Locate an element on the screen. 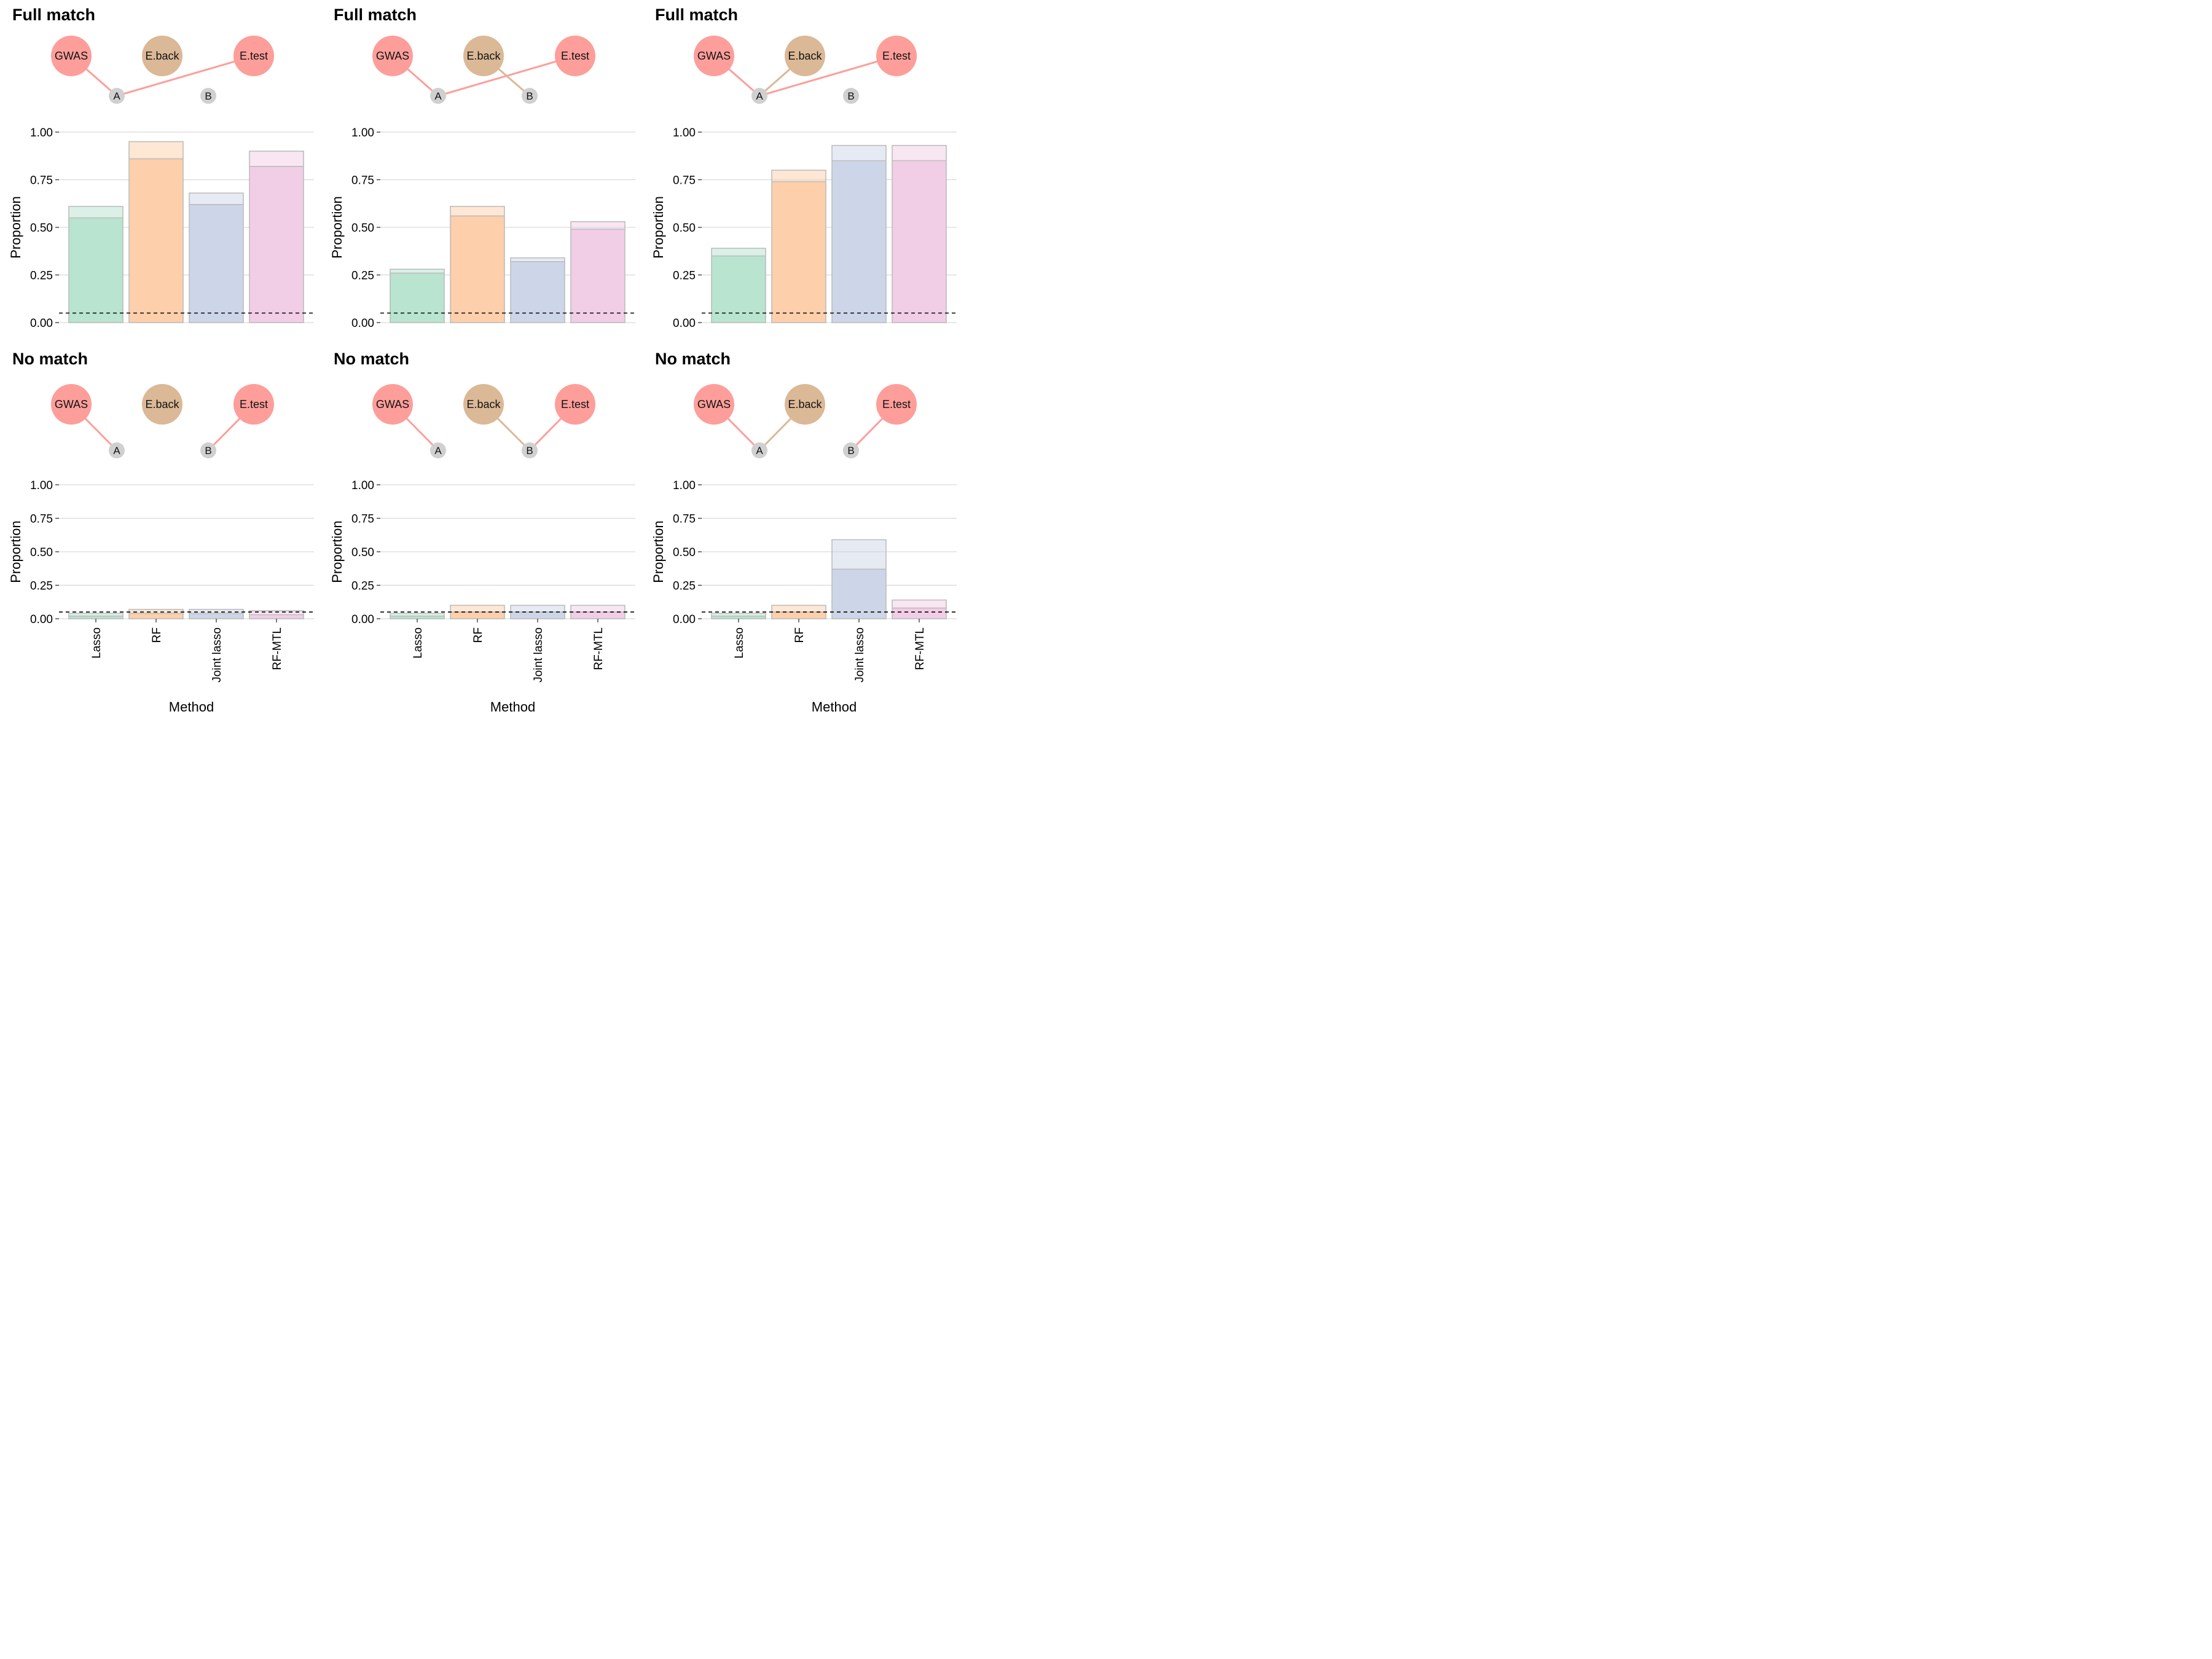 The image size is (2212, 1659). x-tick-label: RF is located at coordinates (799, 635).